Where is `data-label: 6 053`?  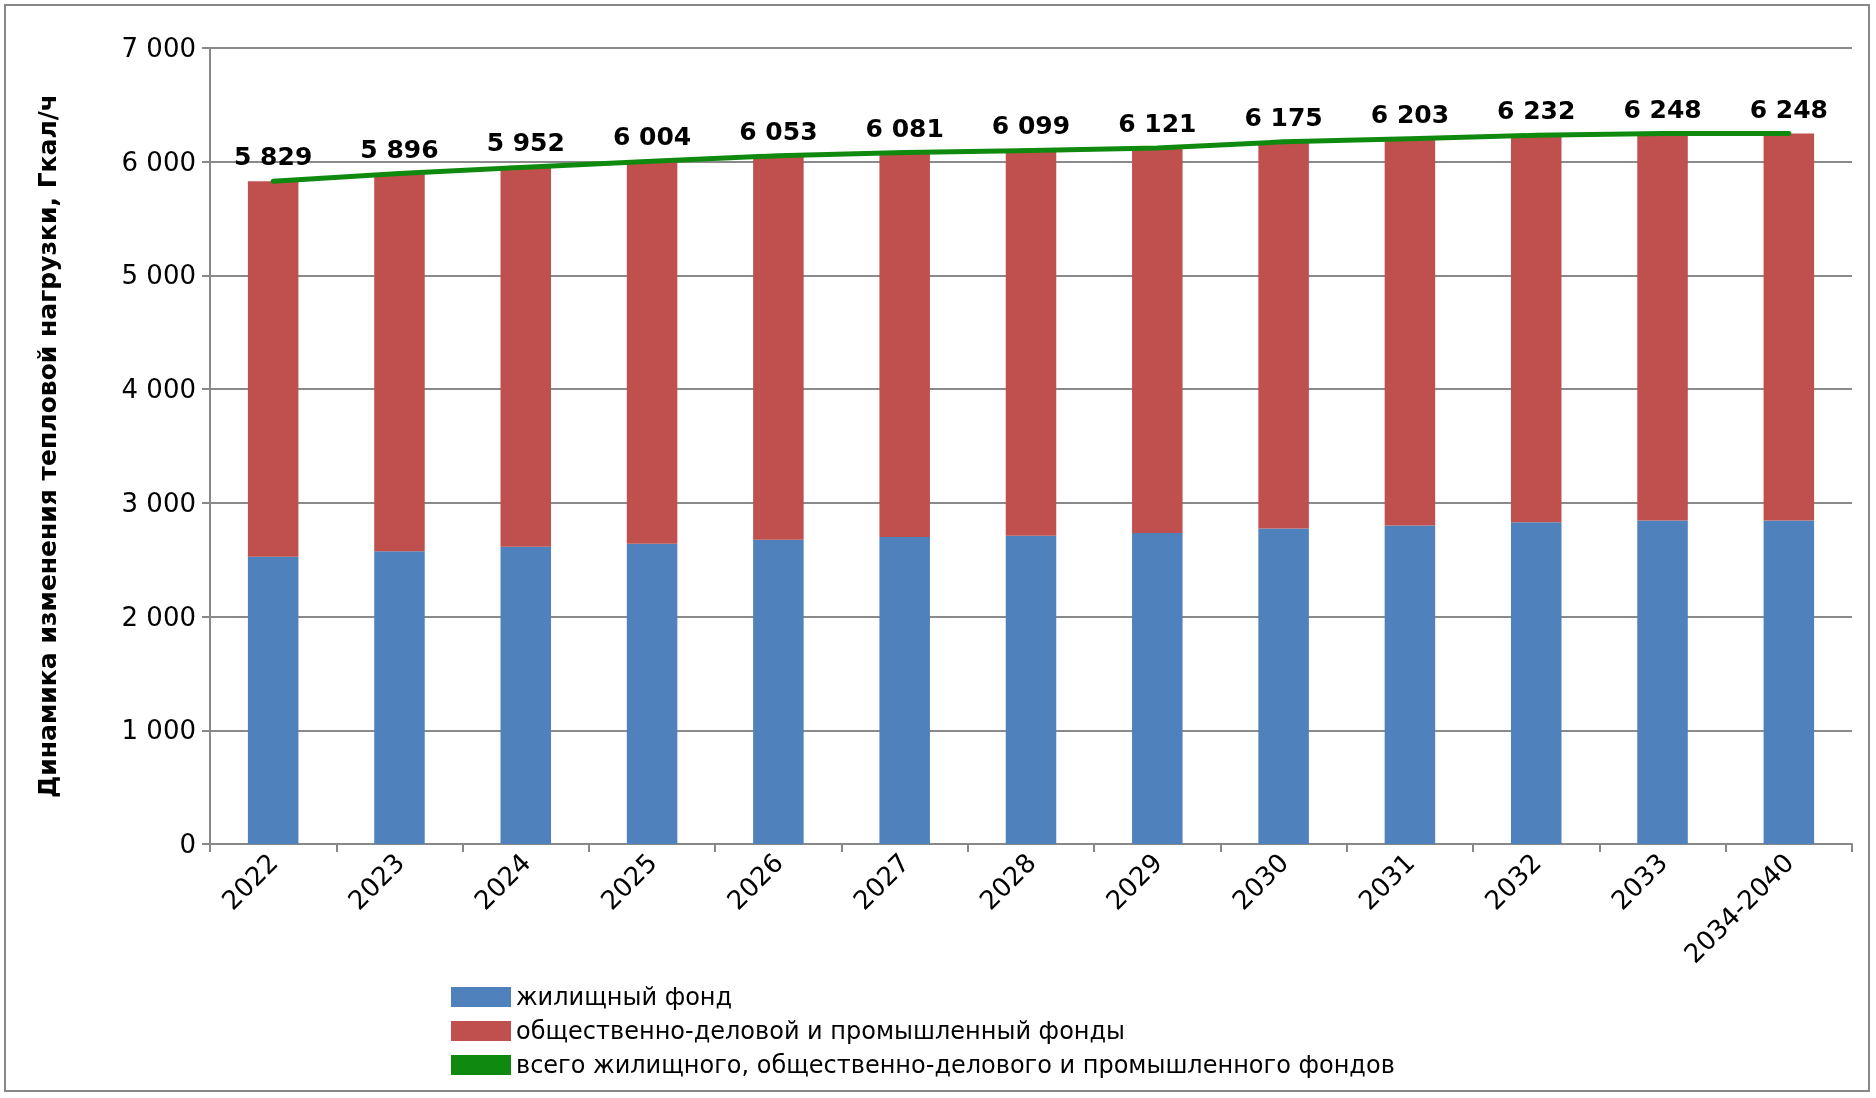 data-label: 6 053 is located at coordinates (778, 131).